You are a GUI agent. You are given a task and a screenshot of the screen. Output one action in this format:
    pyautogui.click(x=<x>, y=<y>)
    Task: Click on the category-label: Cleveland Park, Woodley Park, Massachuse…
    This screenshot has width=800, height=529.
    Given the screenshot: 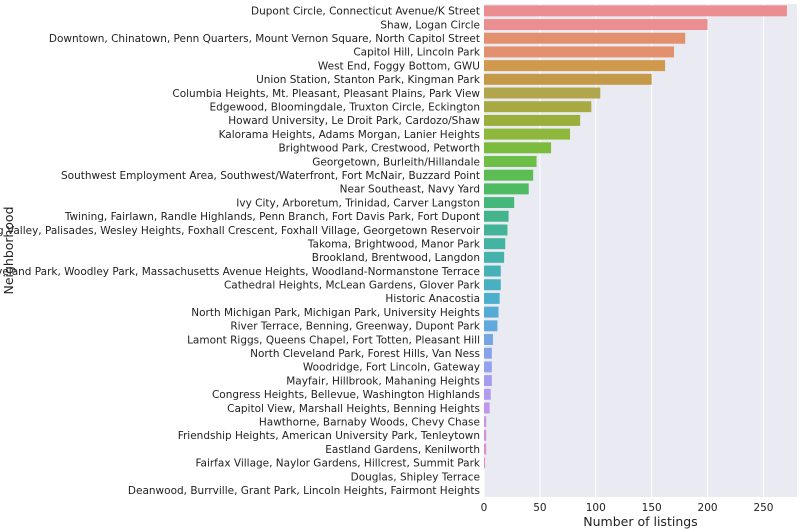 What is the action you would take?
    pyautogui.click(x=240, y=272)
    